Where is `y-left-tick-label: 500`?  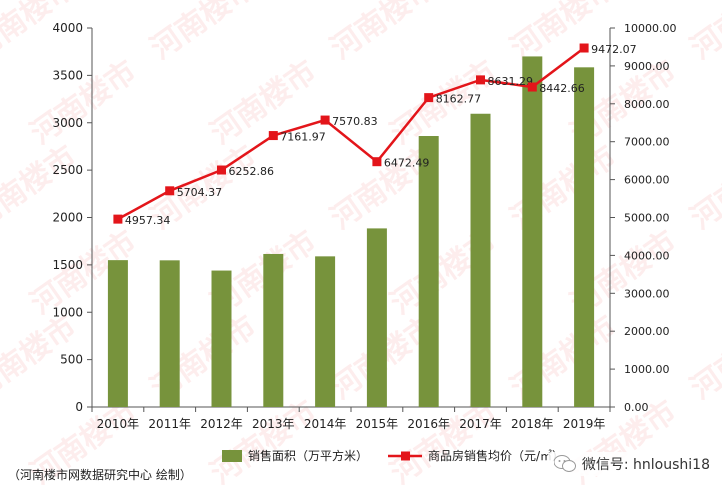 y-left-tick-label: 500 is located at coordinates (71, 360).